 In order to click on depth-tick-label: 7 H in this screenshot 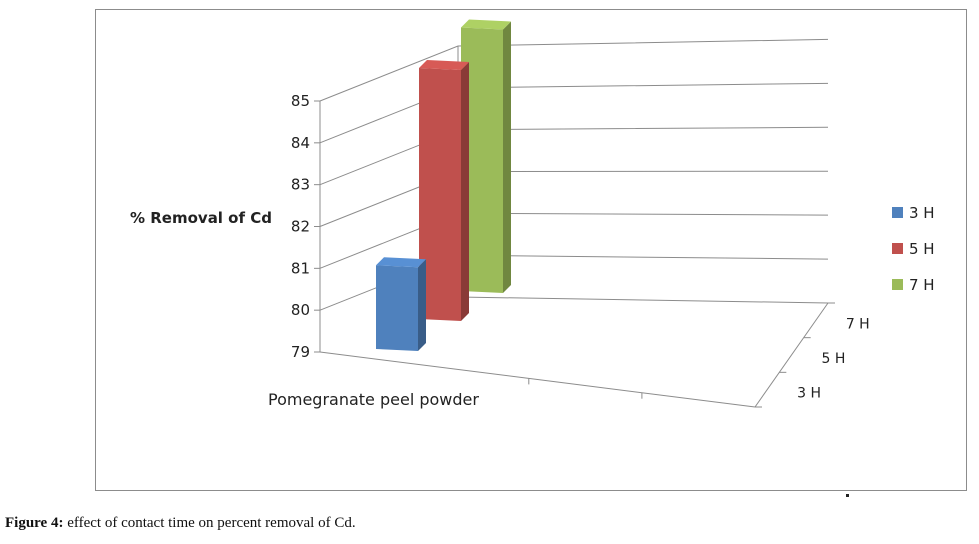, I will do `click(858, 324)`.